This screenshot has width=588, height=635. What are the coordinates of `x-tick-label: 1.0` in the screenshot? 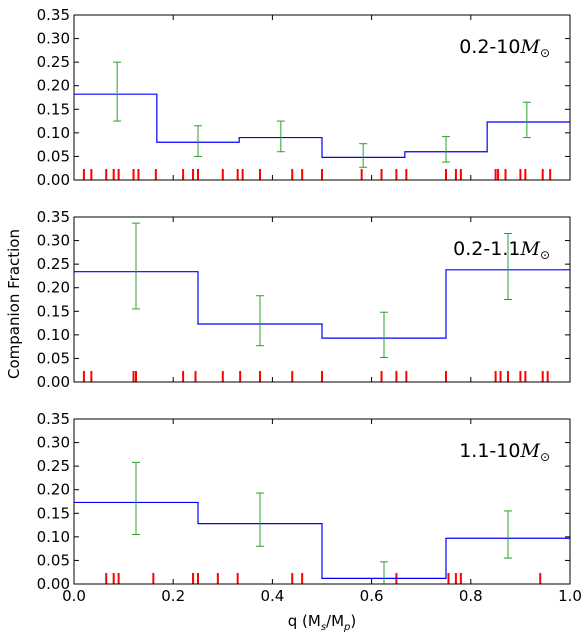 It's located at (570, 596).